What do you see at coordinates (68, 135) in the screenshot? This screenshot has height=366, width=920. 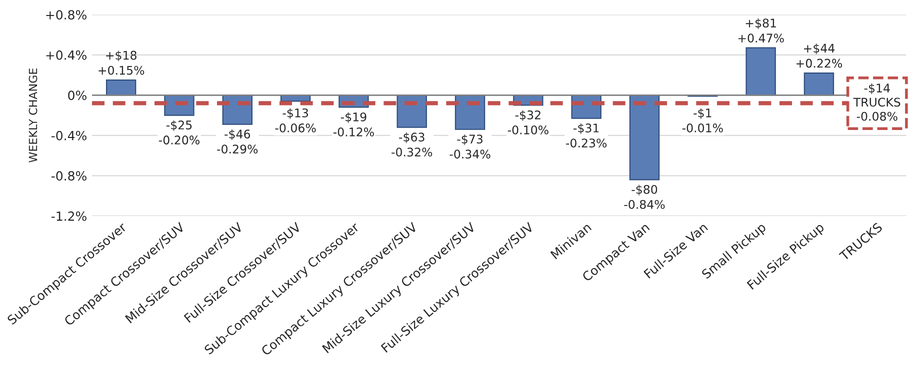 I see `y-tick-label: -0.4%` at bounding box center [68, 135].